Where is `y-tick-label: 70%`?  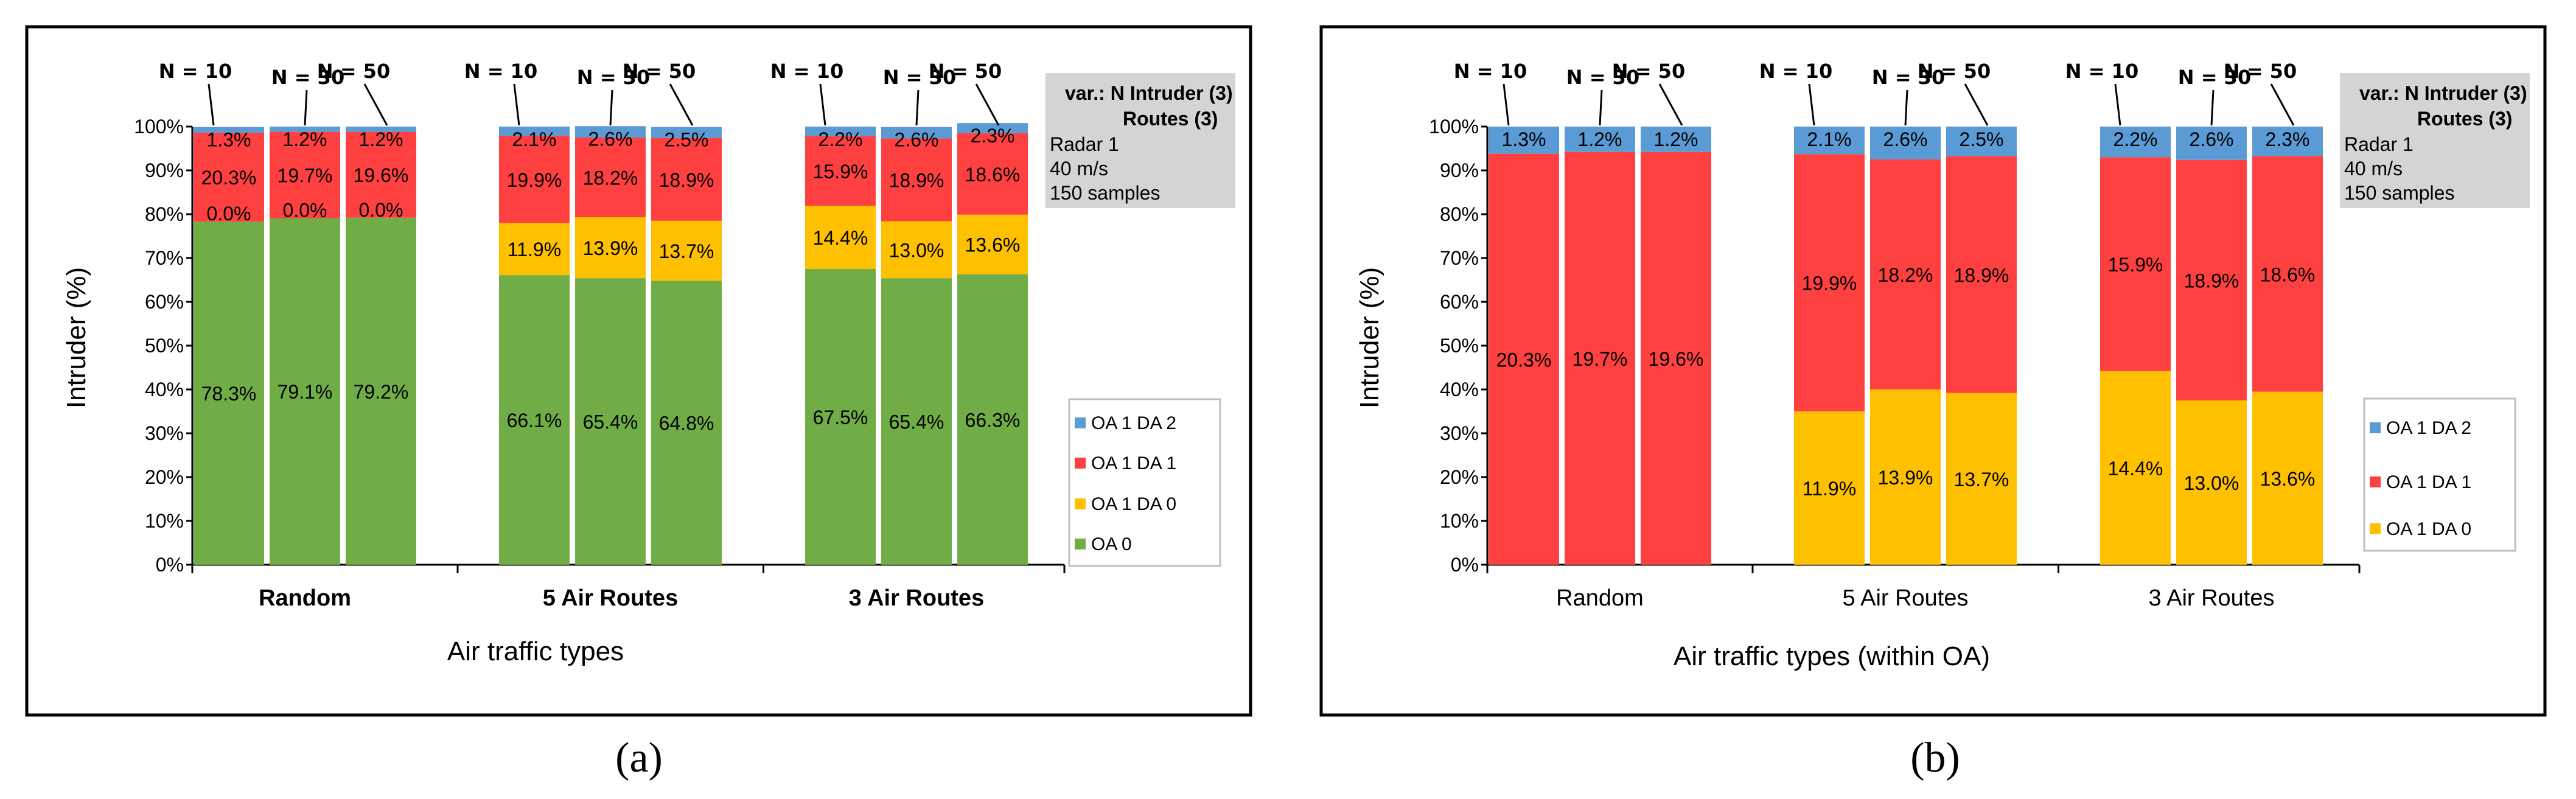 y-tick-label: 70% is located at coordinates (1459, 258).